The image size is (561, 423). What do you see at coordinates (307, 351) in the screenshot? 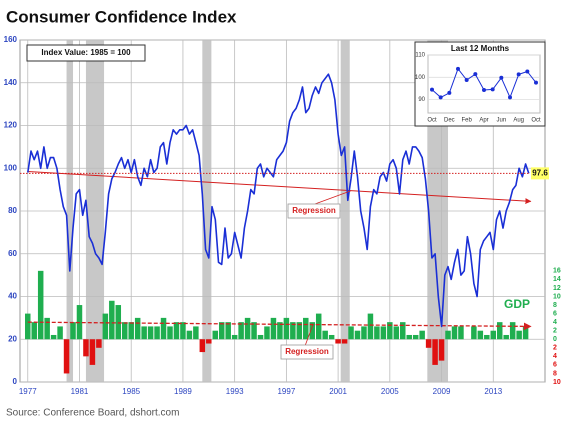
I see `regression-label: Regression` at bounding box center [307, 351].